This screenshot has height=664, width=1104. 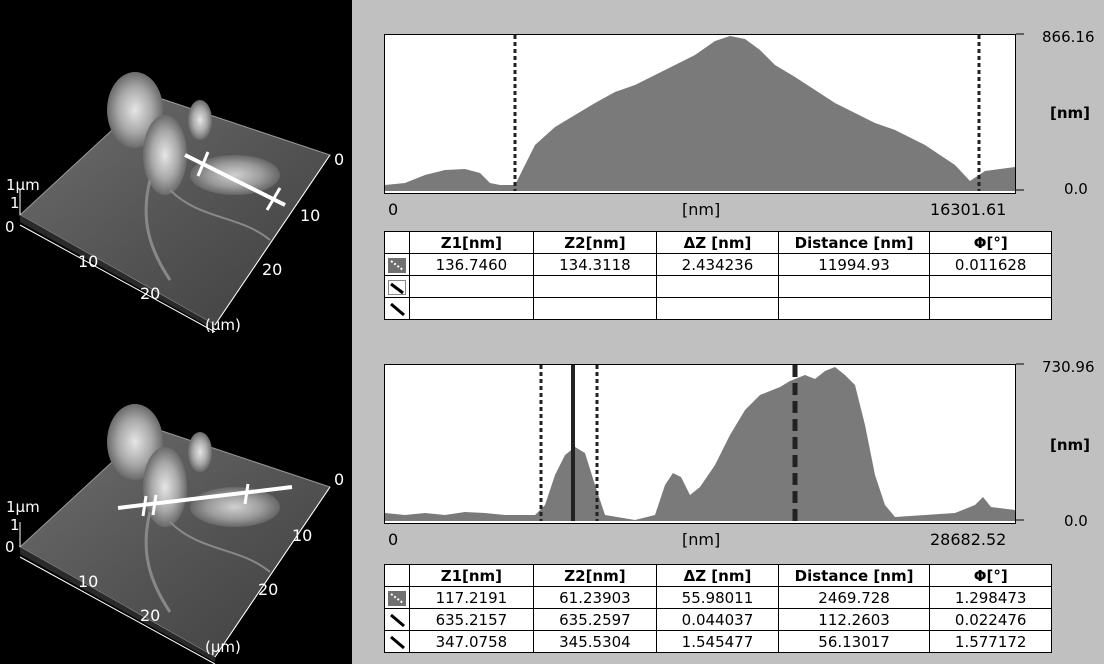 I want to click on x-unit-label-bottom: [nm], so click(x=701, y=539).